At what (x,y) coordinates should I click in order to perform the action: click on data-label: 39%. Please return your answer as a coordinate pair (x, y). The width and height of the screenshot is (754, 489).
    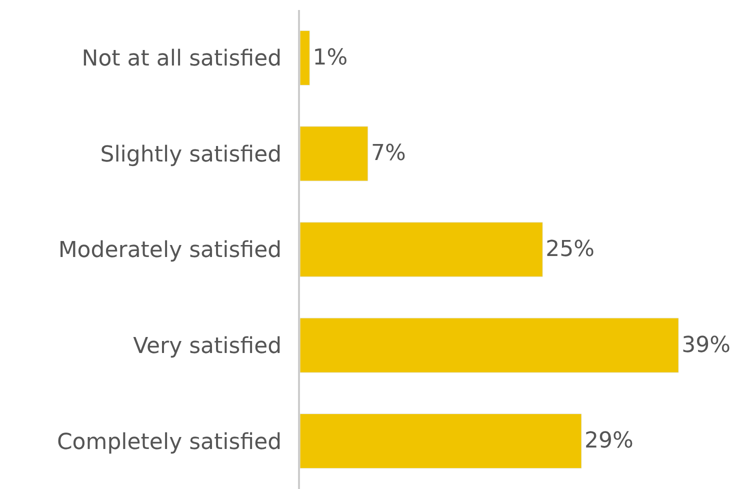
    Looking at the image, I should click on (706, 345).